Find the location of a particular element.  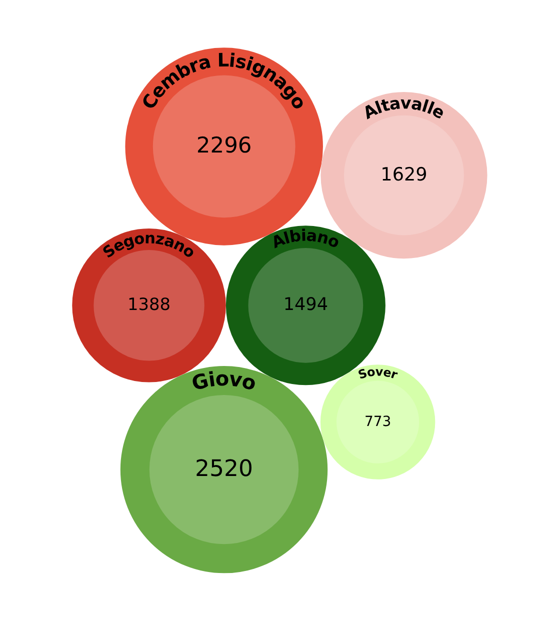

data-label: 1629 is located at coordinates (404, 175).